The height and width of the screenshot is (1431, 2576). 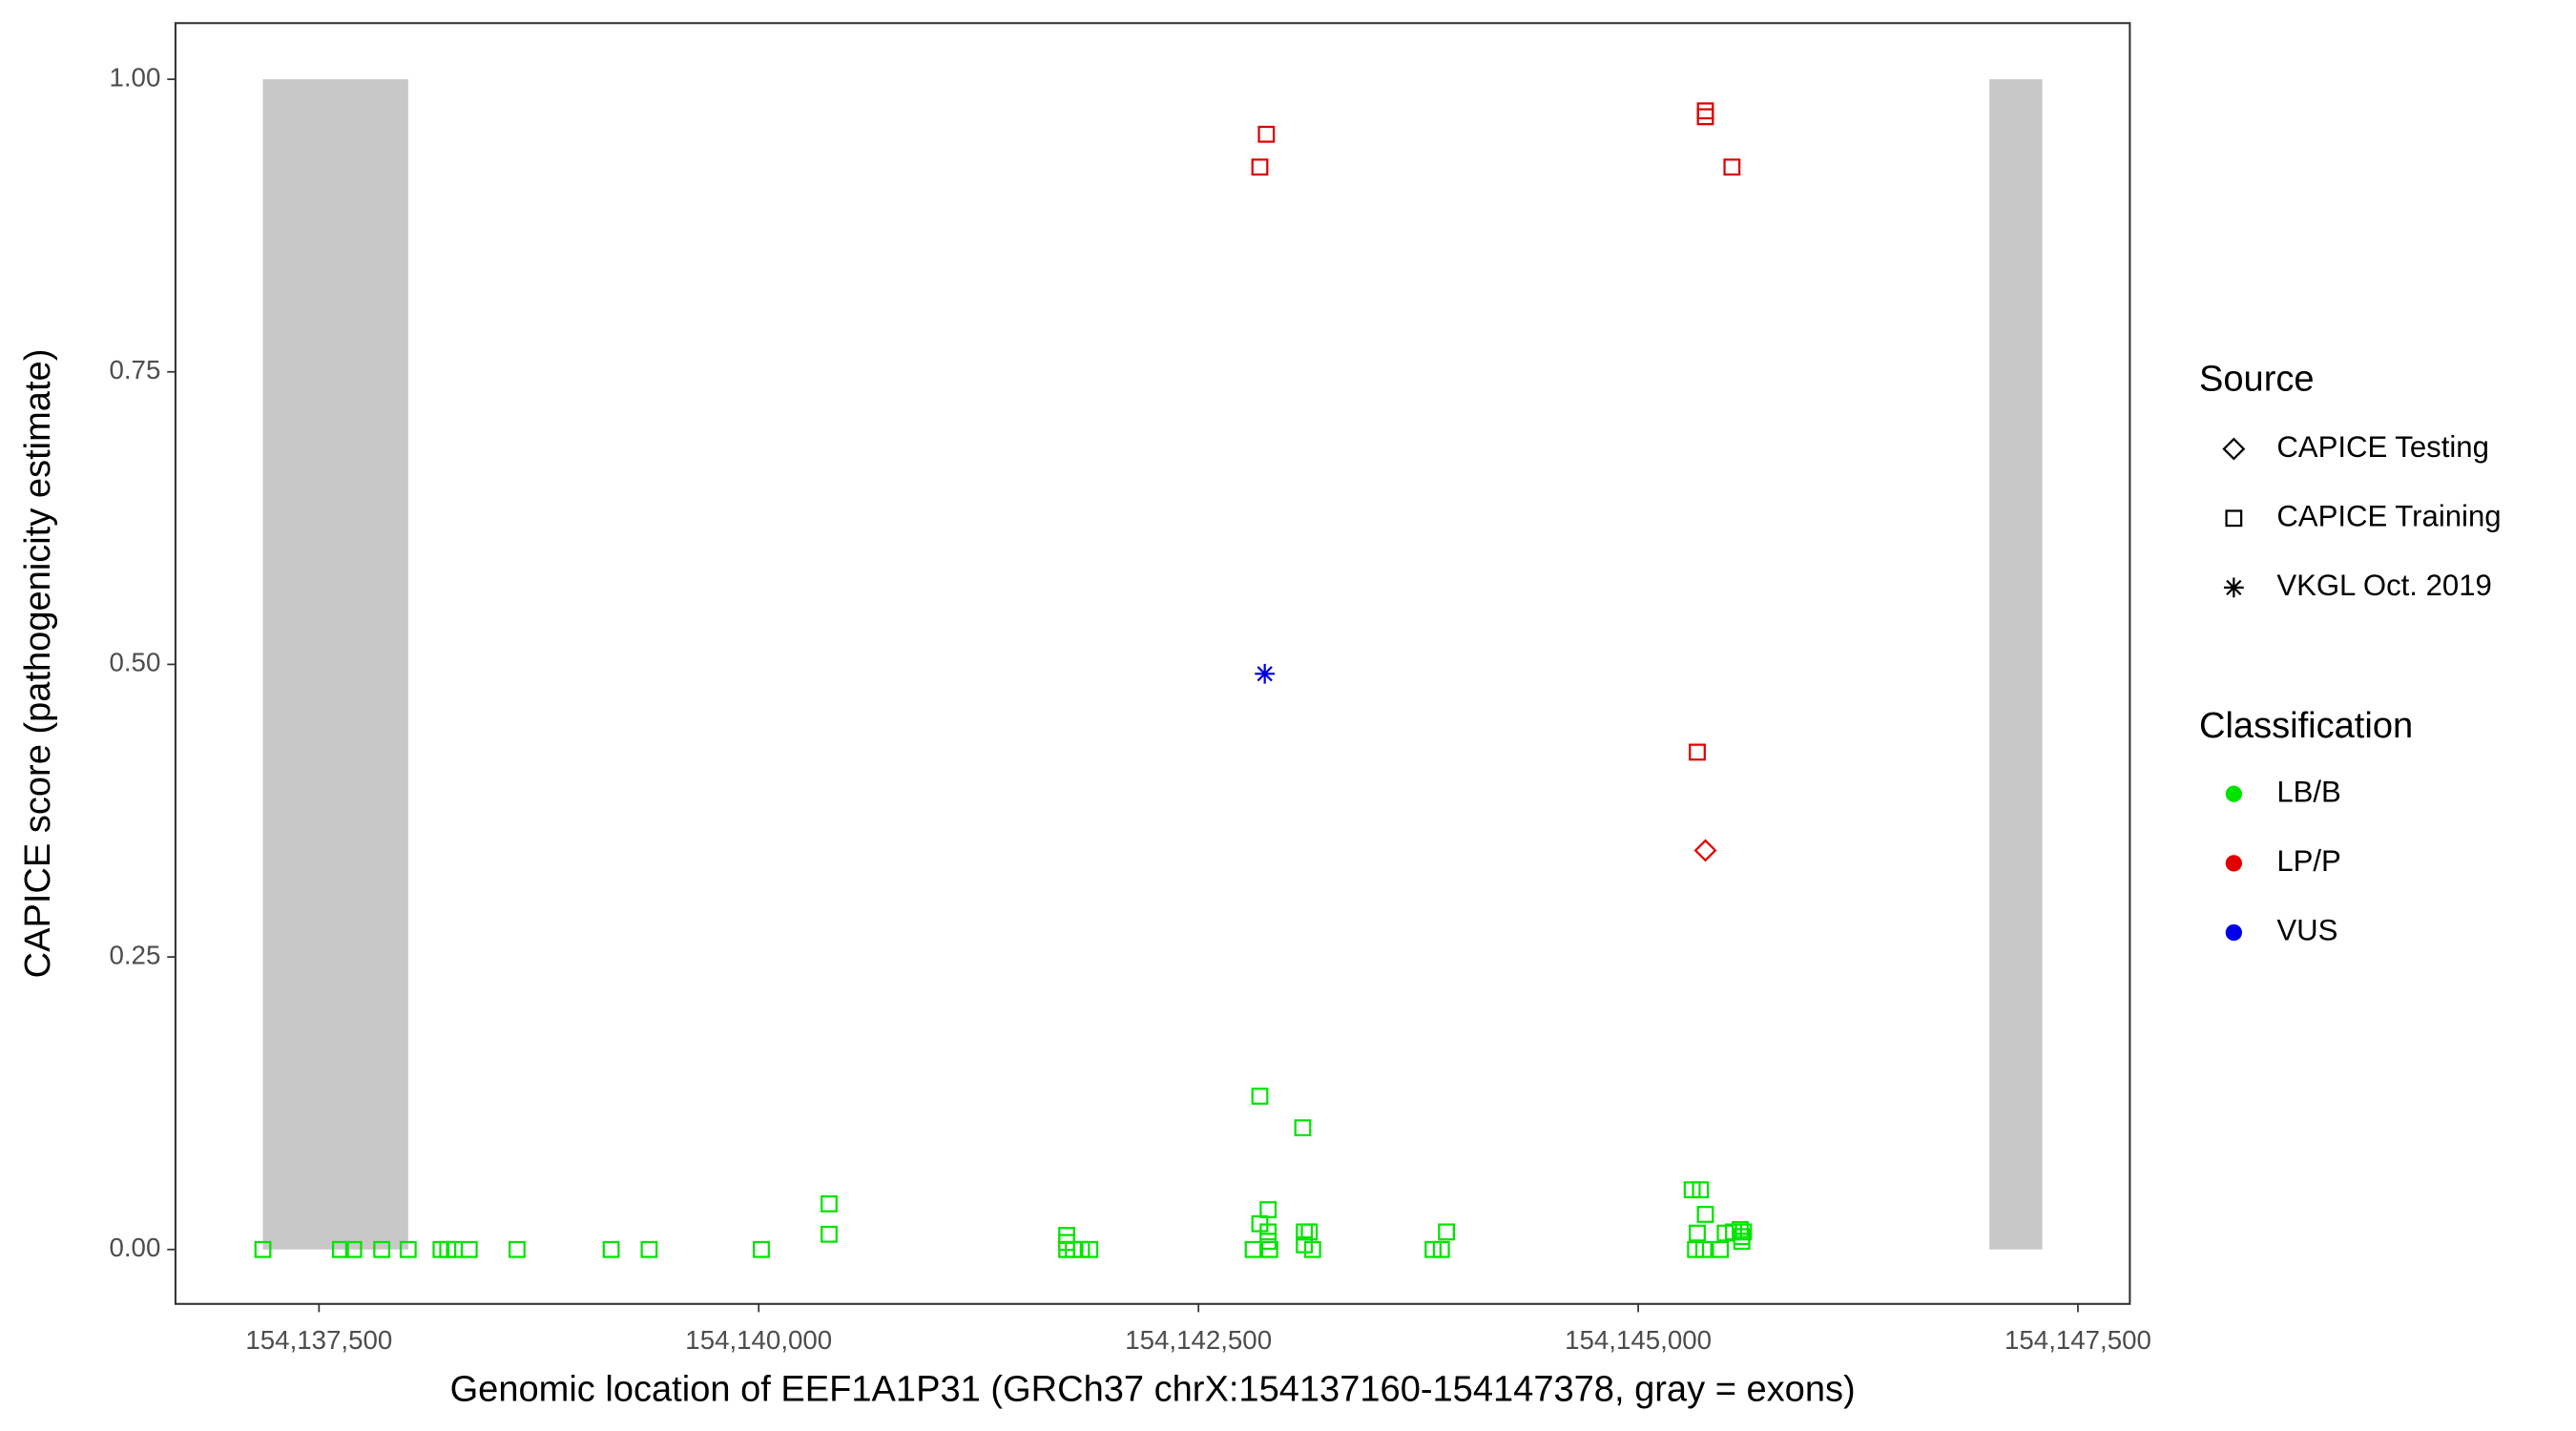 What do you see at coordinates (758, 1340) in the screenshot?
I see `x-tick-label: 154,140,000` at bounding box center [758, 1340].